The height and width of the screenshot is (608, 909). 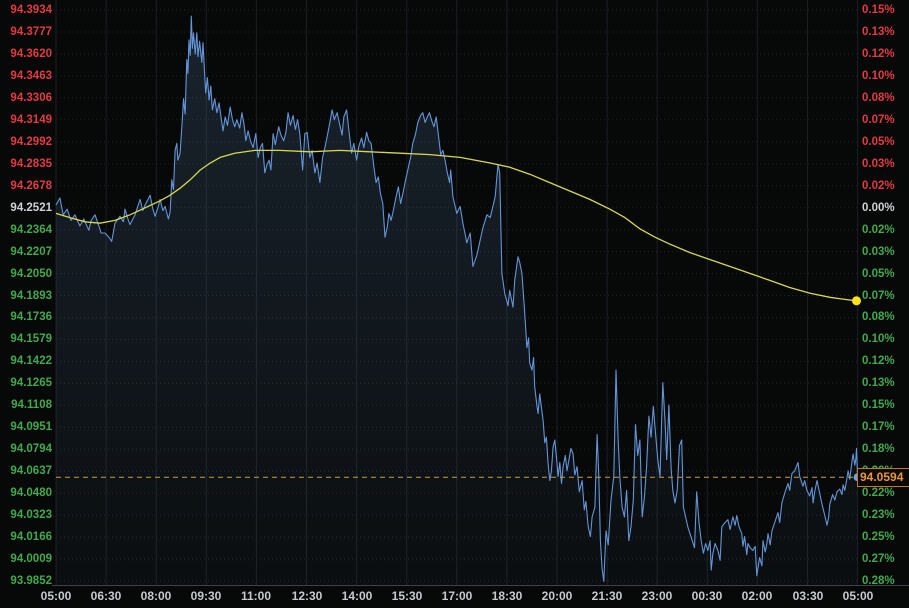 I want to click on y-axis-price-label: 94.2835, so click(x=31, y=164).